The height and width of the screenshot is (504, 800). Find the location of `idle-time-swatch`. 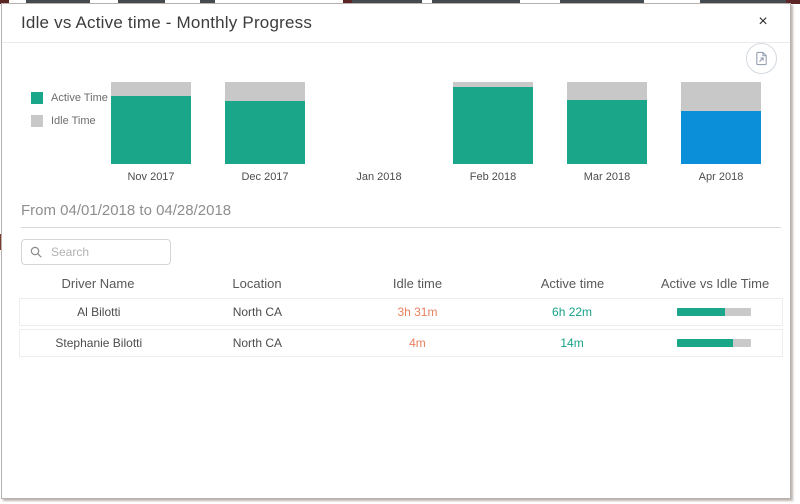

idle-time-swatch is located at coordinates (37, 121).